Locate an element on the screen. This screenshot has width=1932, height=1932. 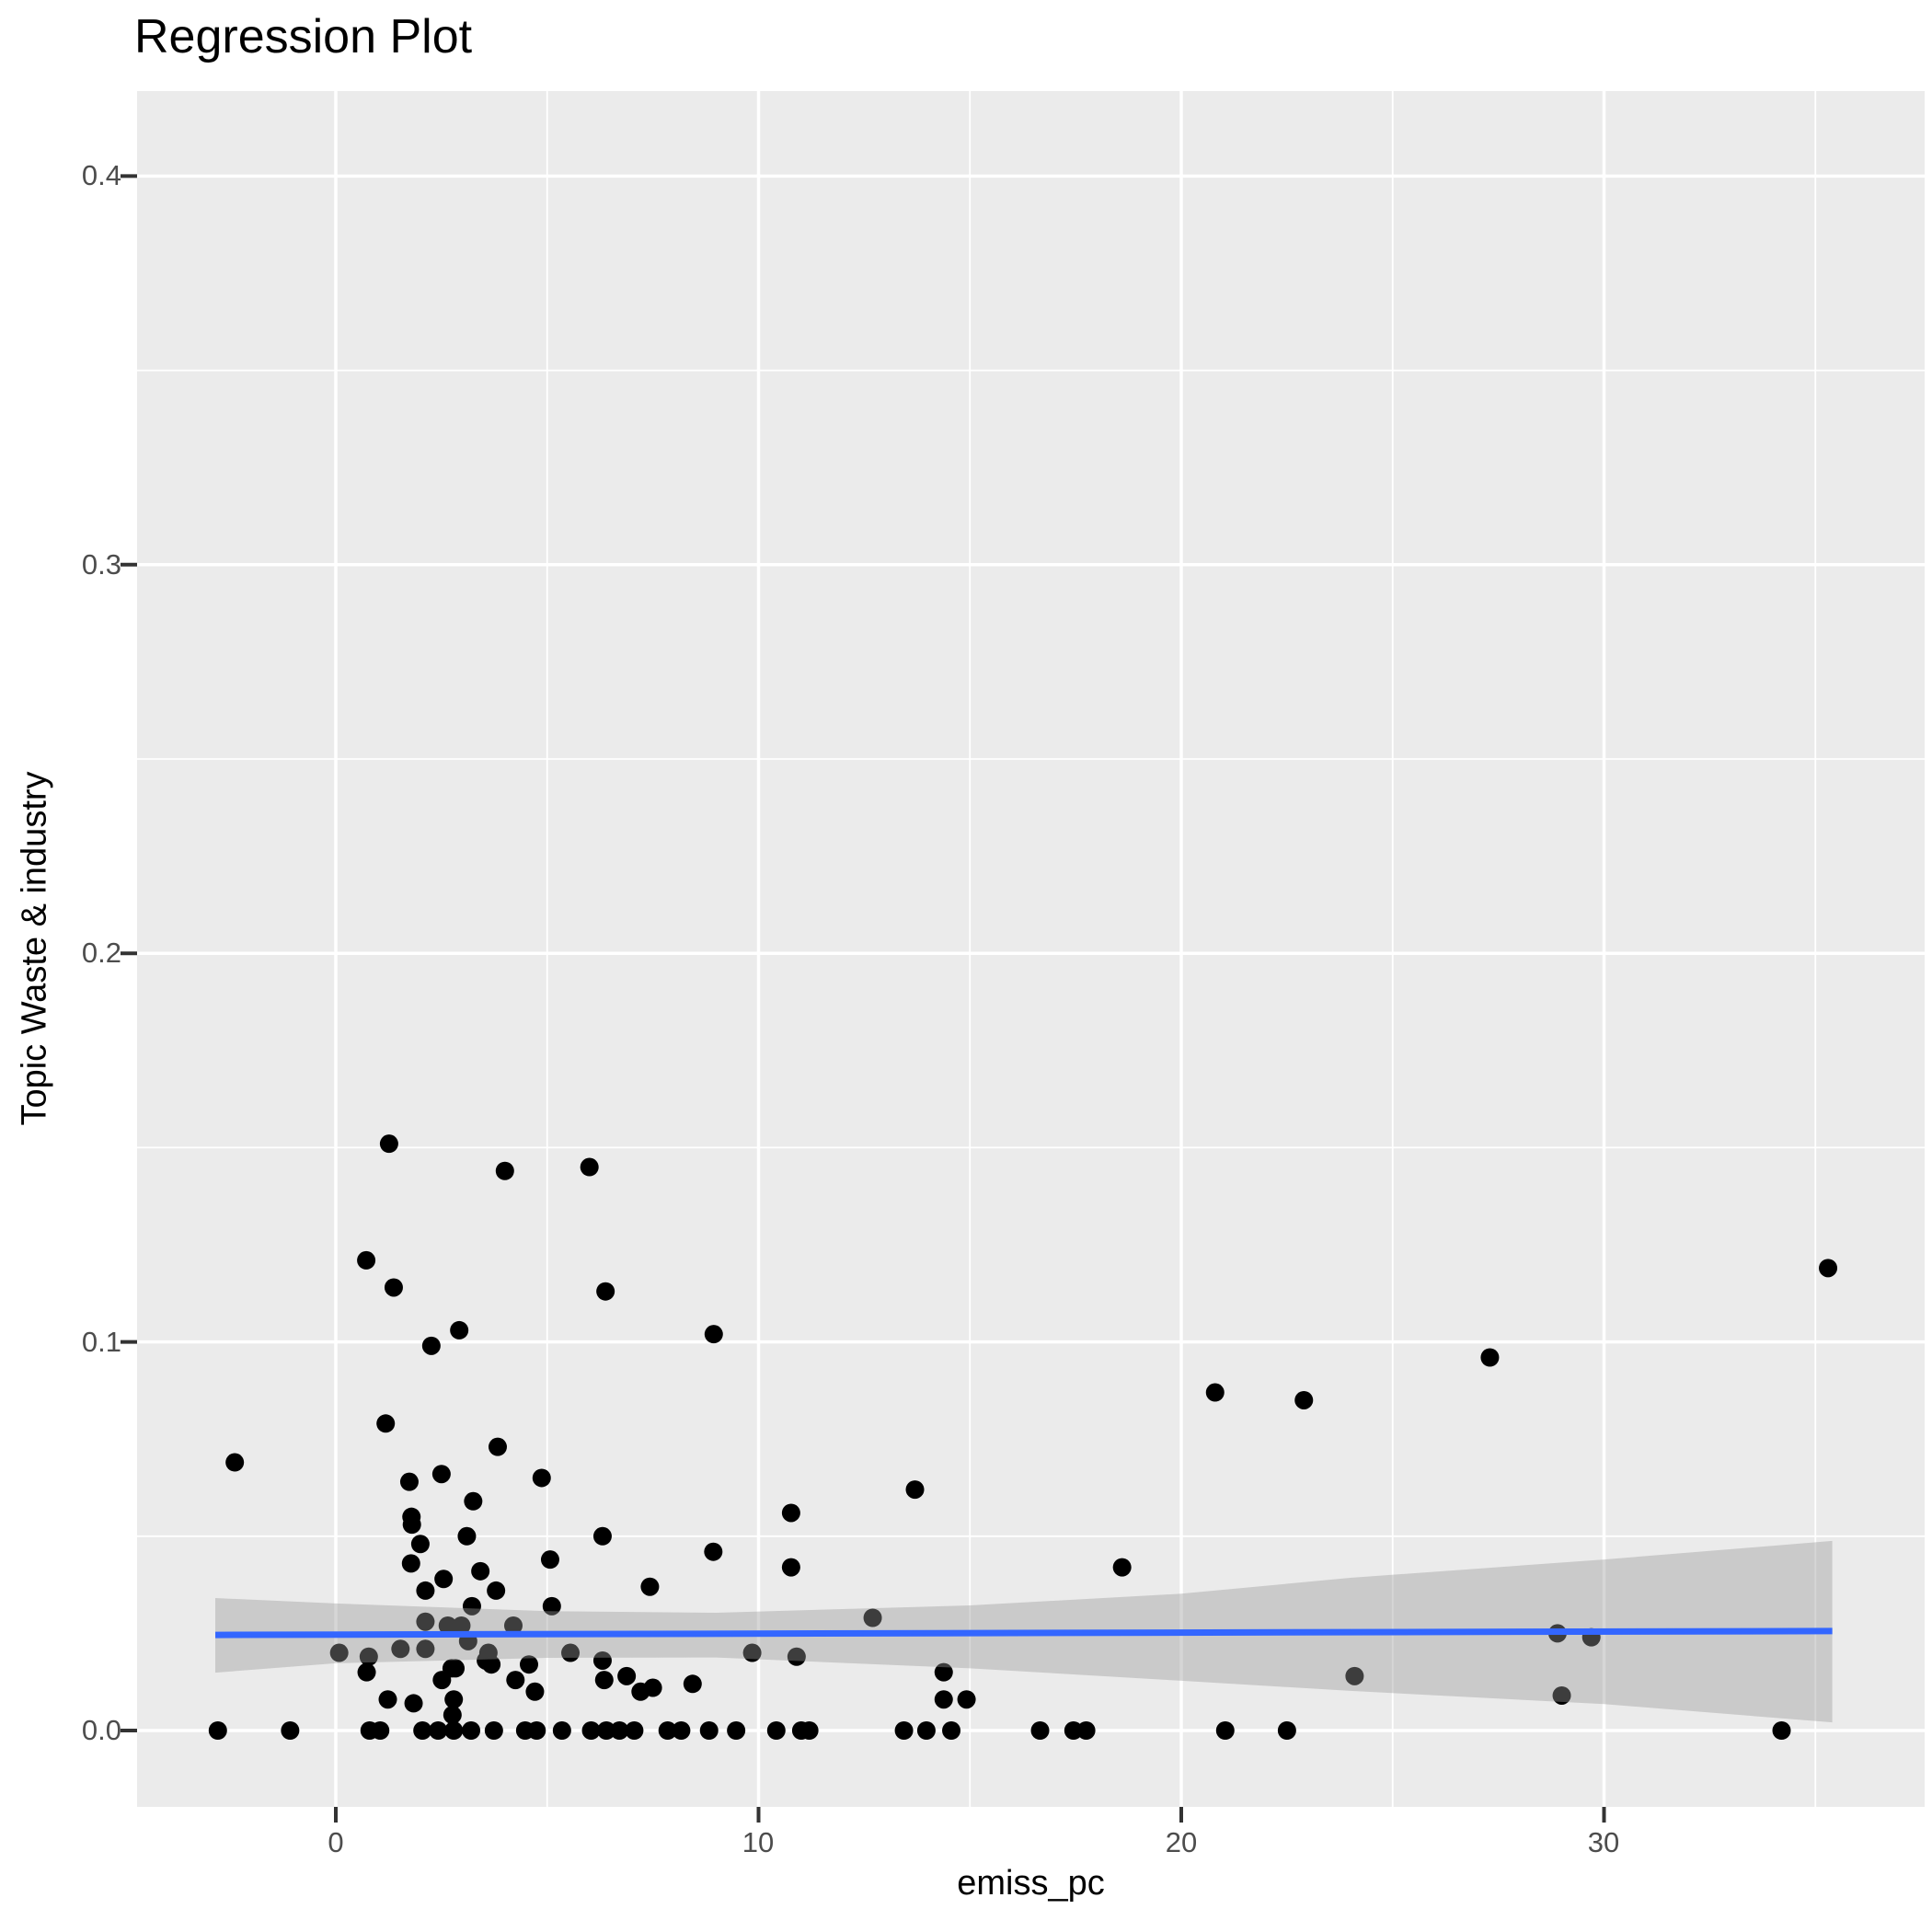
y-axis-title: Topic Waste & industry is located at coordinates (34, 949).